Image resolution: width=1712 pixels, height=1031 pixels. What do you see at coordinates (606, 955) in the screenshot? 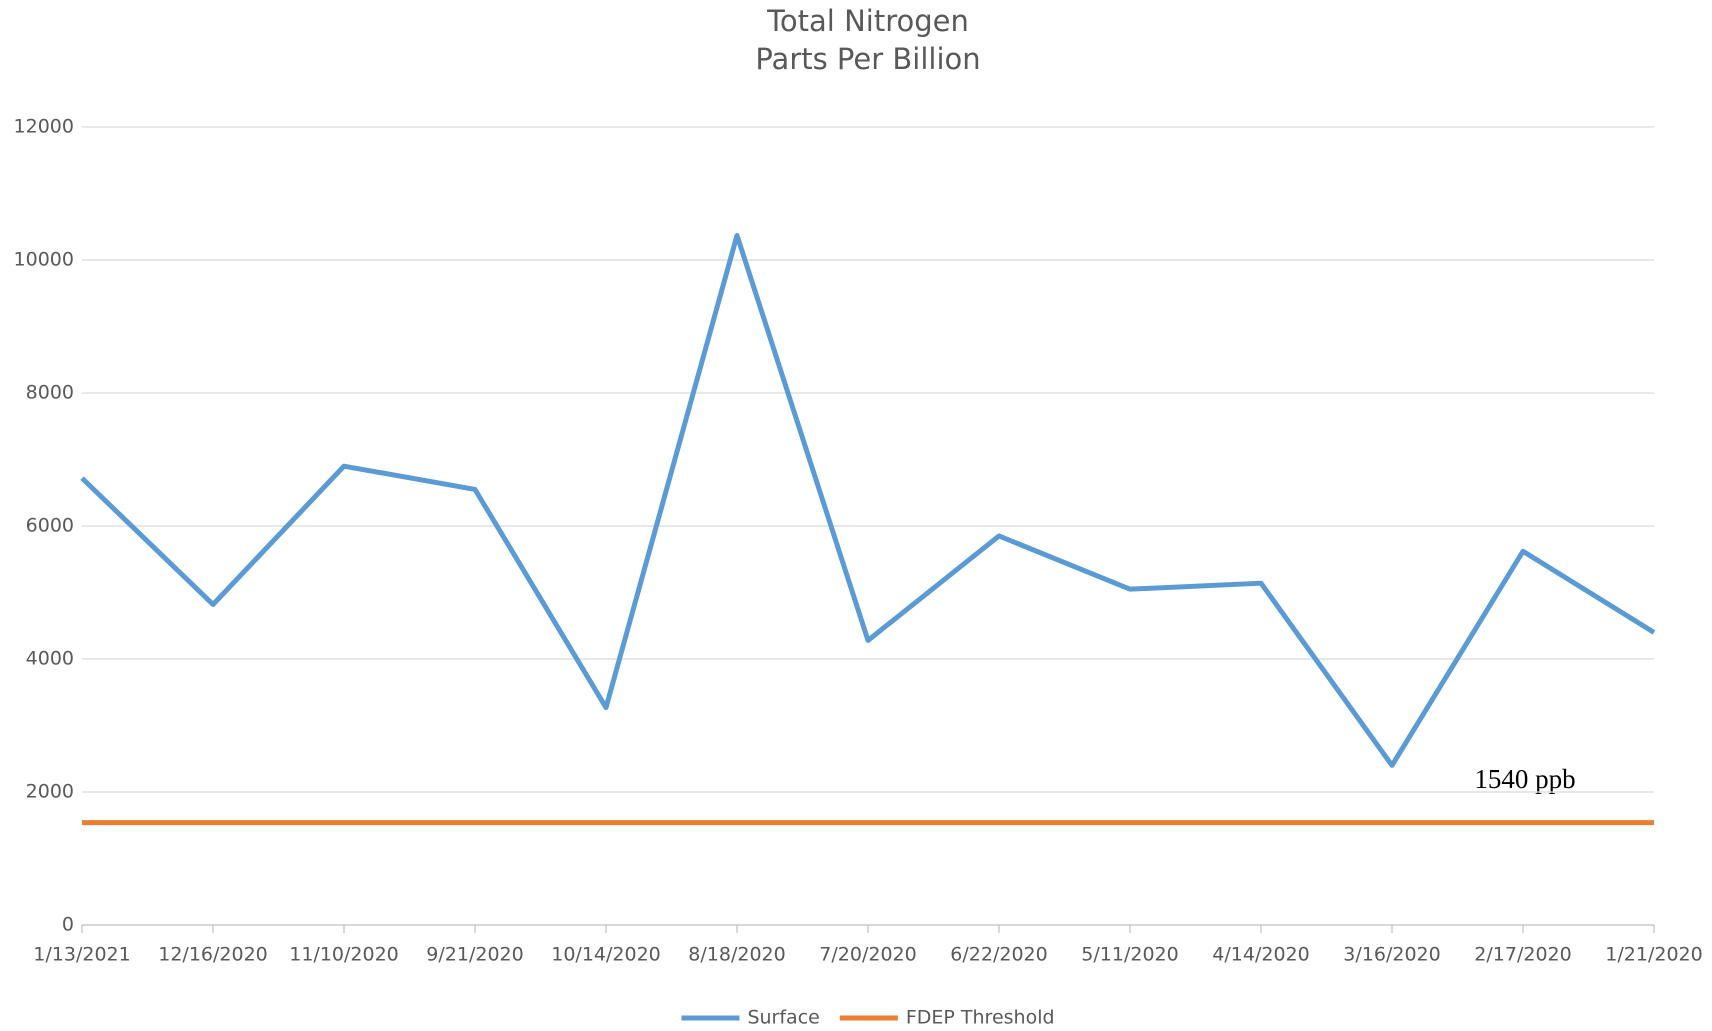
I see `x-tick-label: 10/14/2020` at bounding box center [606, 955].